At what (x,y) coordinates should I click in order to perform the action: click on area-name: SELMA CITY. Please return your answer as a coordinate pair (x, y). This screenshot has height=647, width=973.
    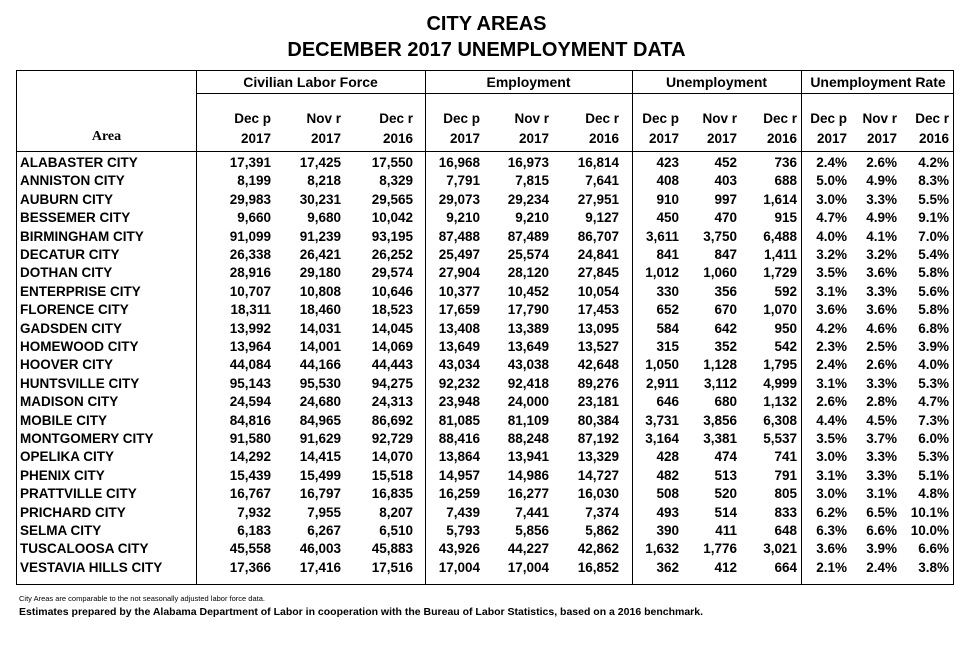
    Looking at the image, I should click on (61, 530).